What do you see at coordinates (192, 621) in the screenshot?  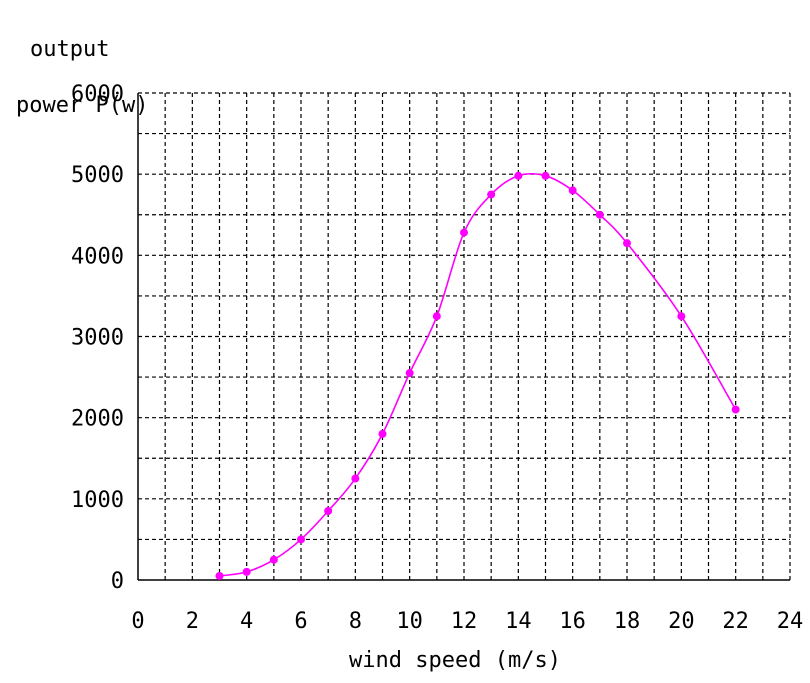 I see `x-tick-label: 2` at bounding box center [192, 621].